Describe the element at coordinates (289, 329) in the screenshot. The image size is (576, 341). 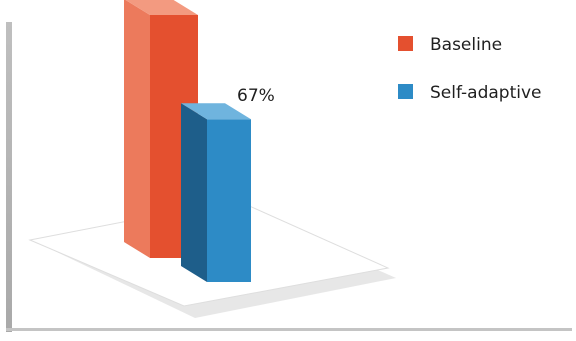
I see `frame-bottom-edge` at that location.